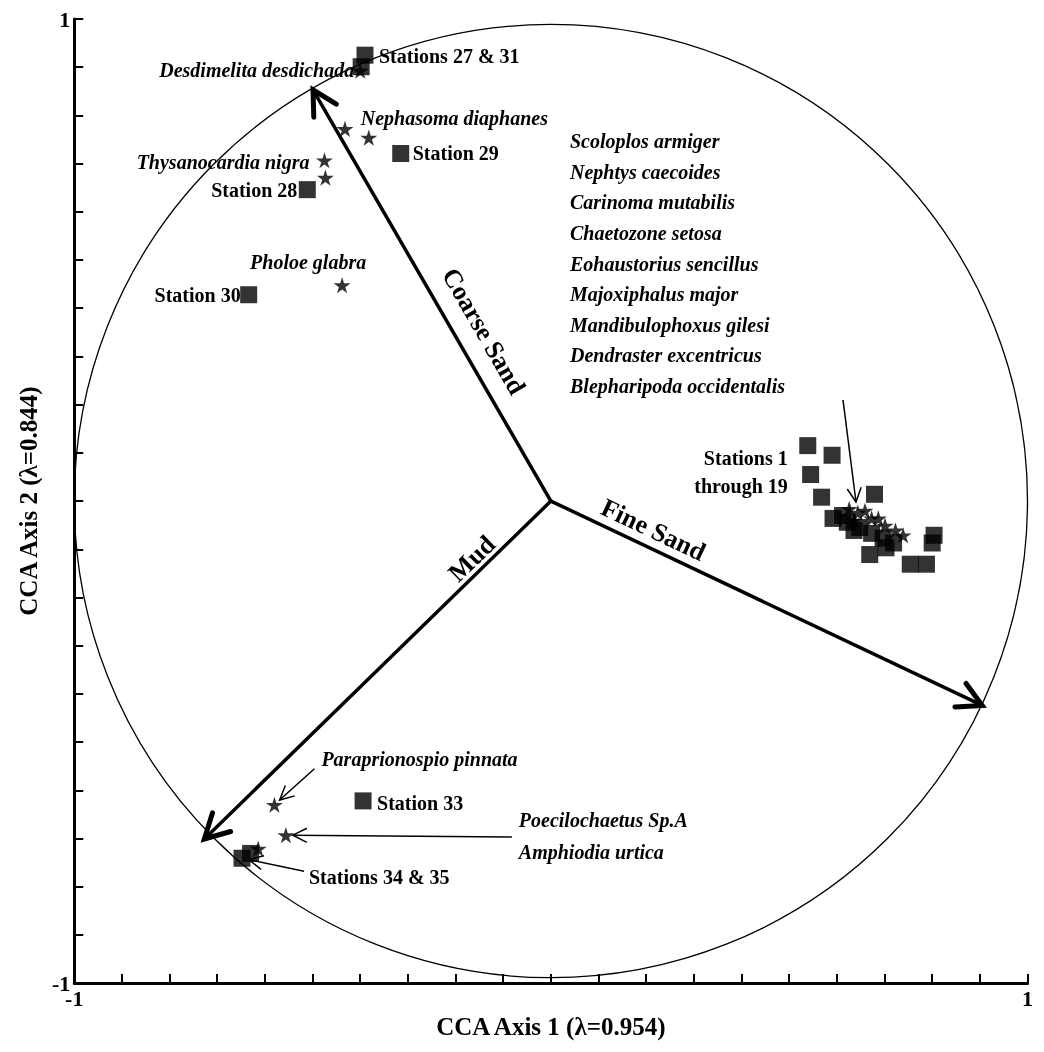 This screenshot has width=1044, height=1052. What do you see at coordinates (645, 142) in the screenshot?
I see `annotation: Scoloplos armiger` at bounding box center [645, 142].